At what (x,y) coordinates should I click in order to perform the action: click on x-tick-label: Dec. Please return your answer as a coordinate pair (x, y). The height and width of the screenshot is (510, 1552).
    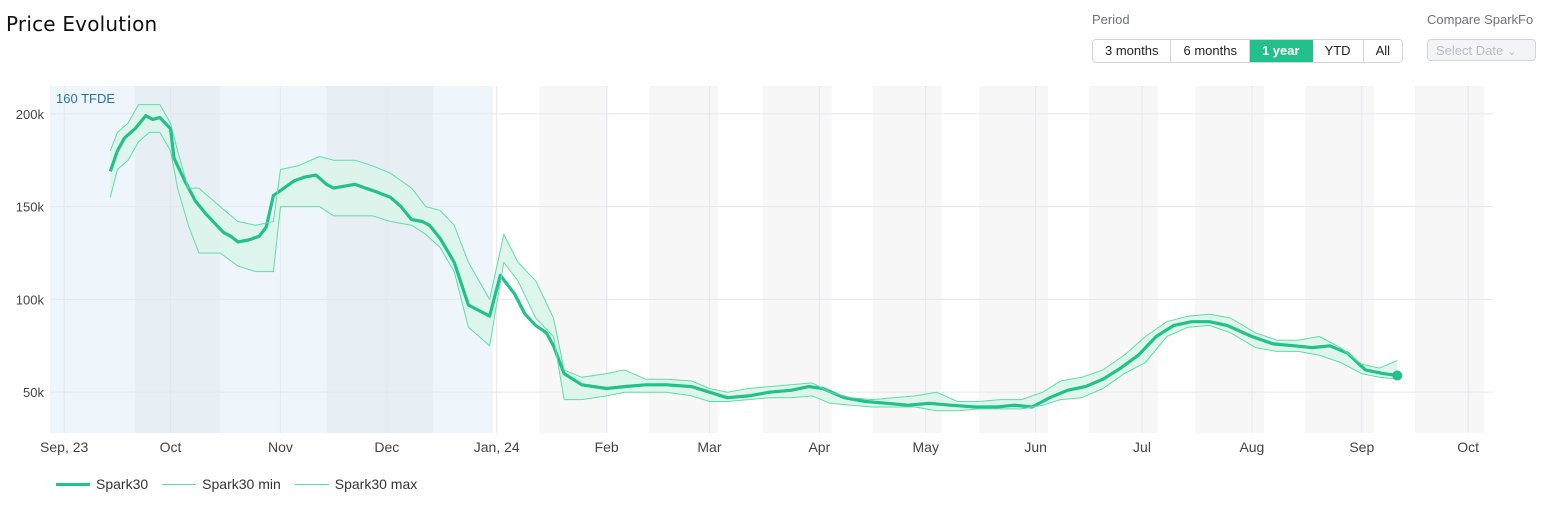
    Looking at the image, I should click on (386, 447).